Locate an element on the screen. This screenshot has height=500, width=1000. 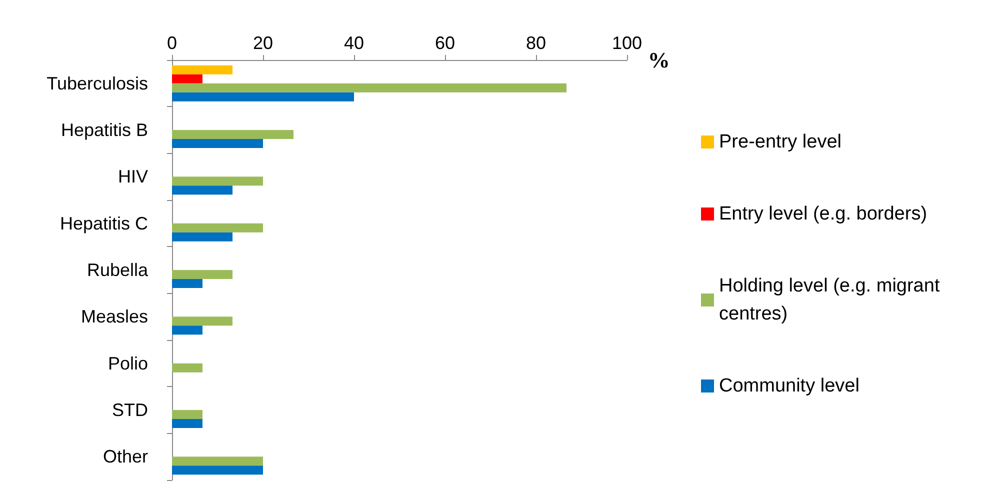
y-tick-label: Measles is located at coordinates (114, 316).